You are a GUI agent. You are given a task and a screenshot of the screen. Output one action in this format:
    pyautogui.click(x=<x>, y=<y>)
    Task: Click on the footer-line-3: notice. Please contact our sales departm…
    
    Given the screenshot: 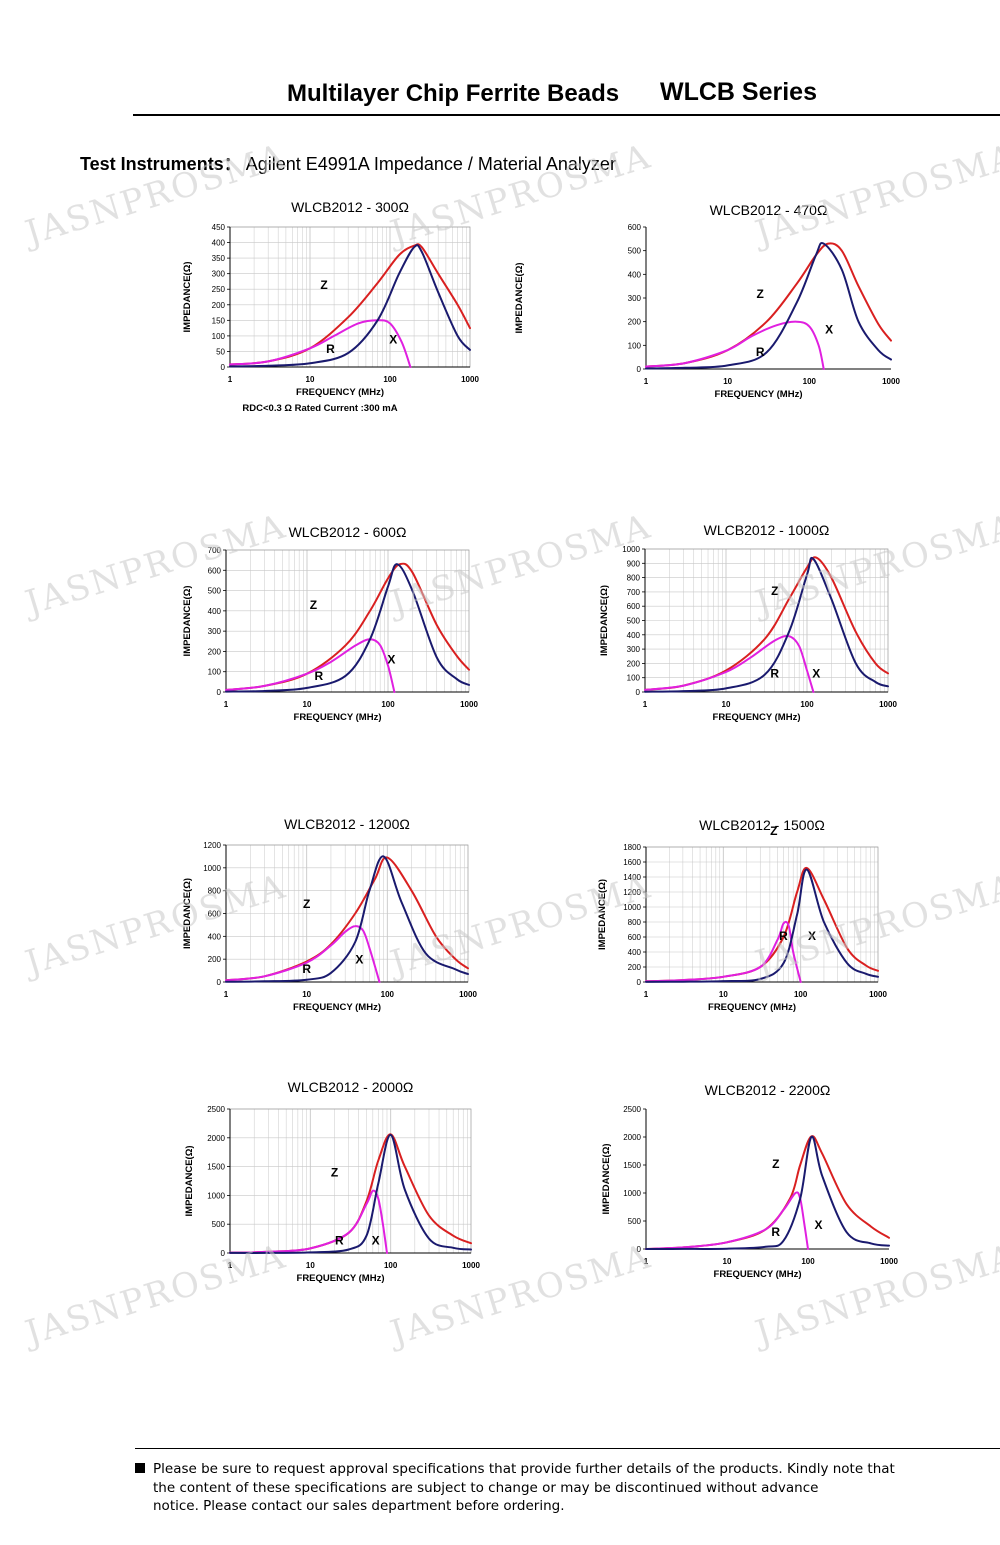 What is the action you would take?
    pyautogui.click(x=359, y=1506)
    